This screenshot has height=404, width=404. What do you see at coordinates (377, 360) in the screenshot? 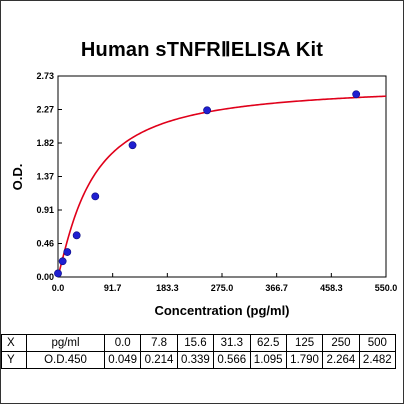
I see `table-cell: 2.482` at bounding box center [377, 360].